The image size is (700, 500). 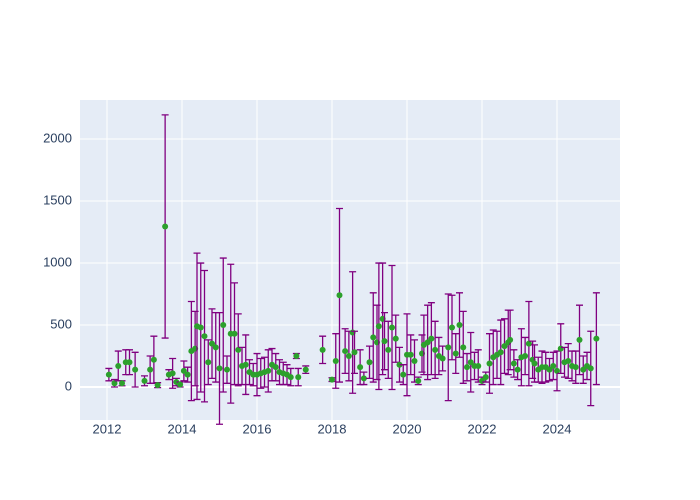 I want to click on x-tick-label: 2014, so click(x=182, y=428).